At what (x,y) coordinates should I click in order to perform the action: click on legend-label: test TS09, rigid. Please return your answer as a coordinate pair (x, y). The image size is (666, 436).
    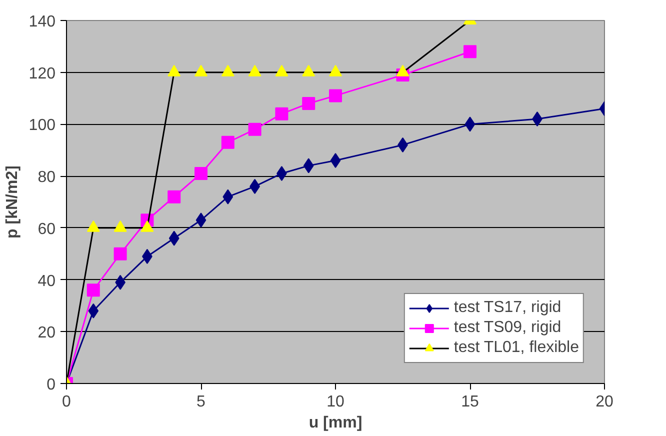
    Looking at the image, I should click on (508, 328).